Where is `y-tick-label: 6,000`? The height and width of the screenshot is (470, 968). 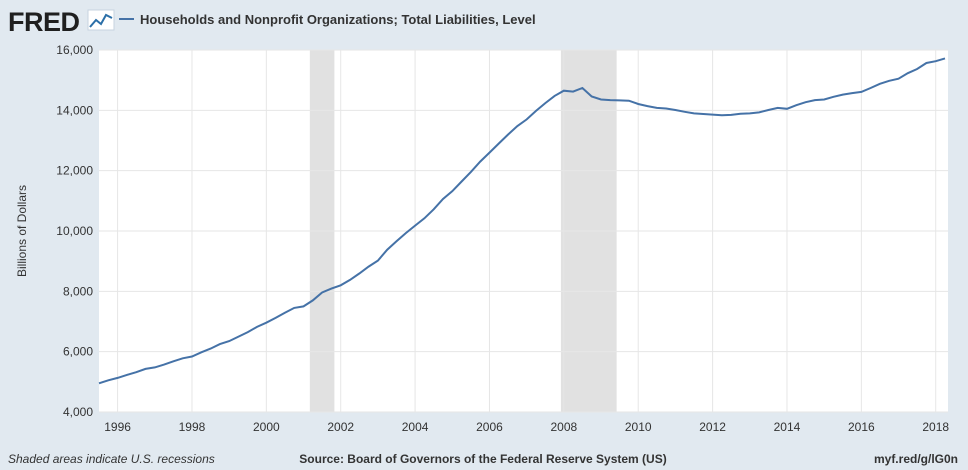 y-tick-label: 6,000 is located at coordinates (78, 352).